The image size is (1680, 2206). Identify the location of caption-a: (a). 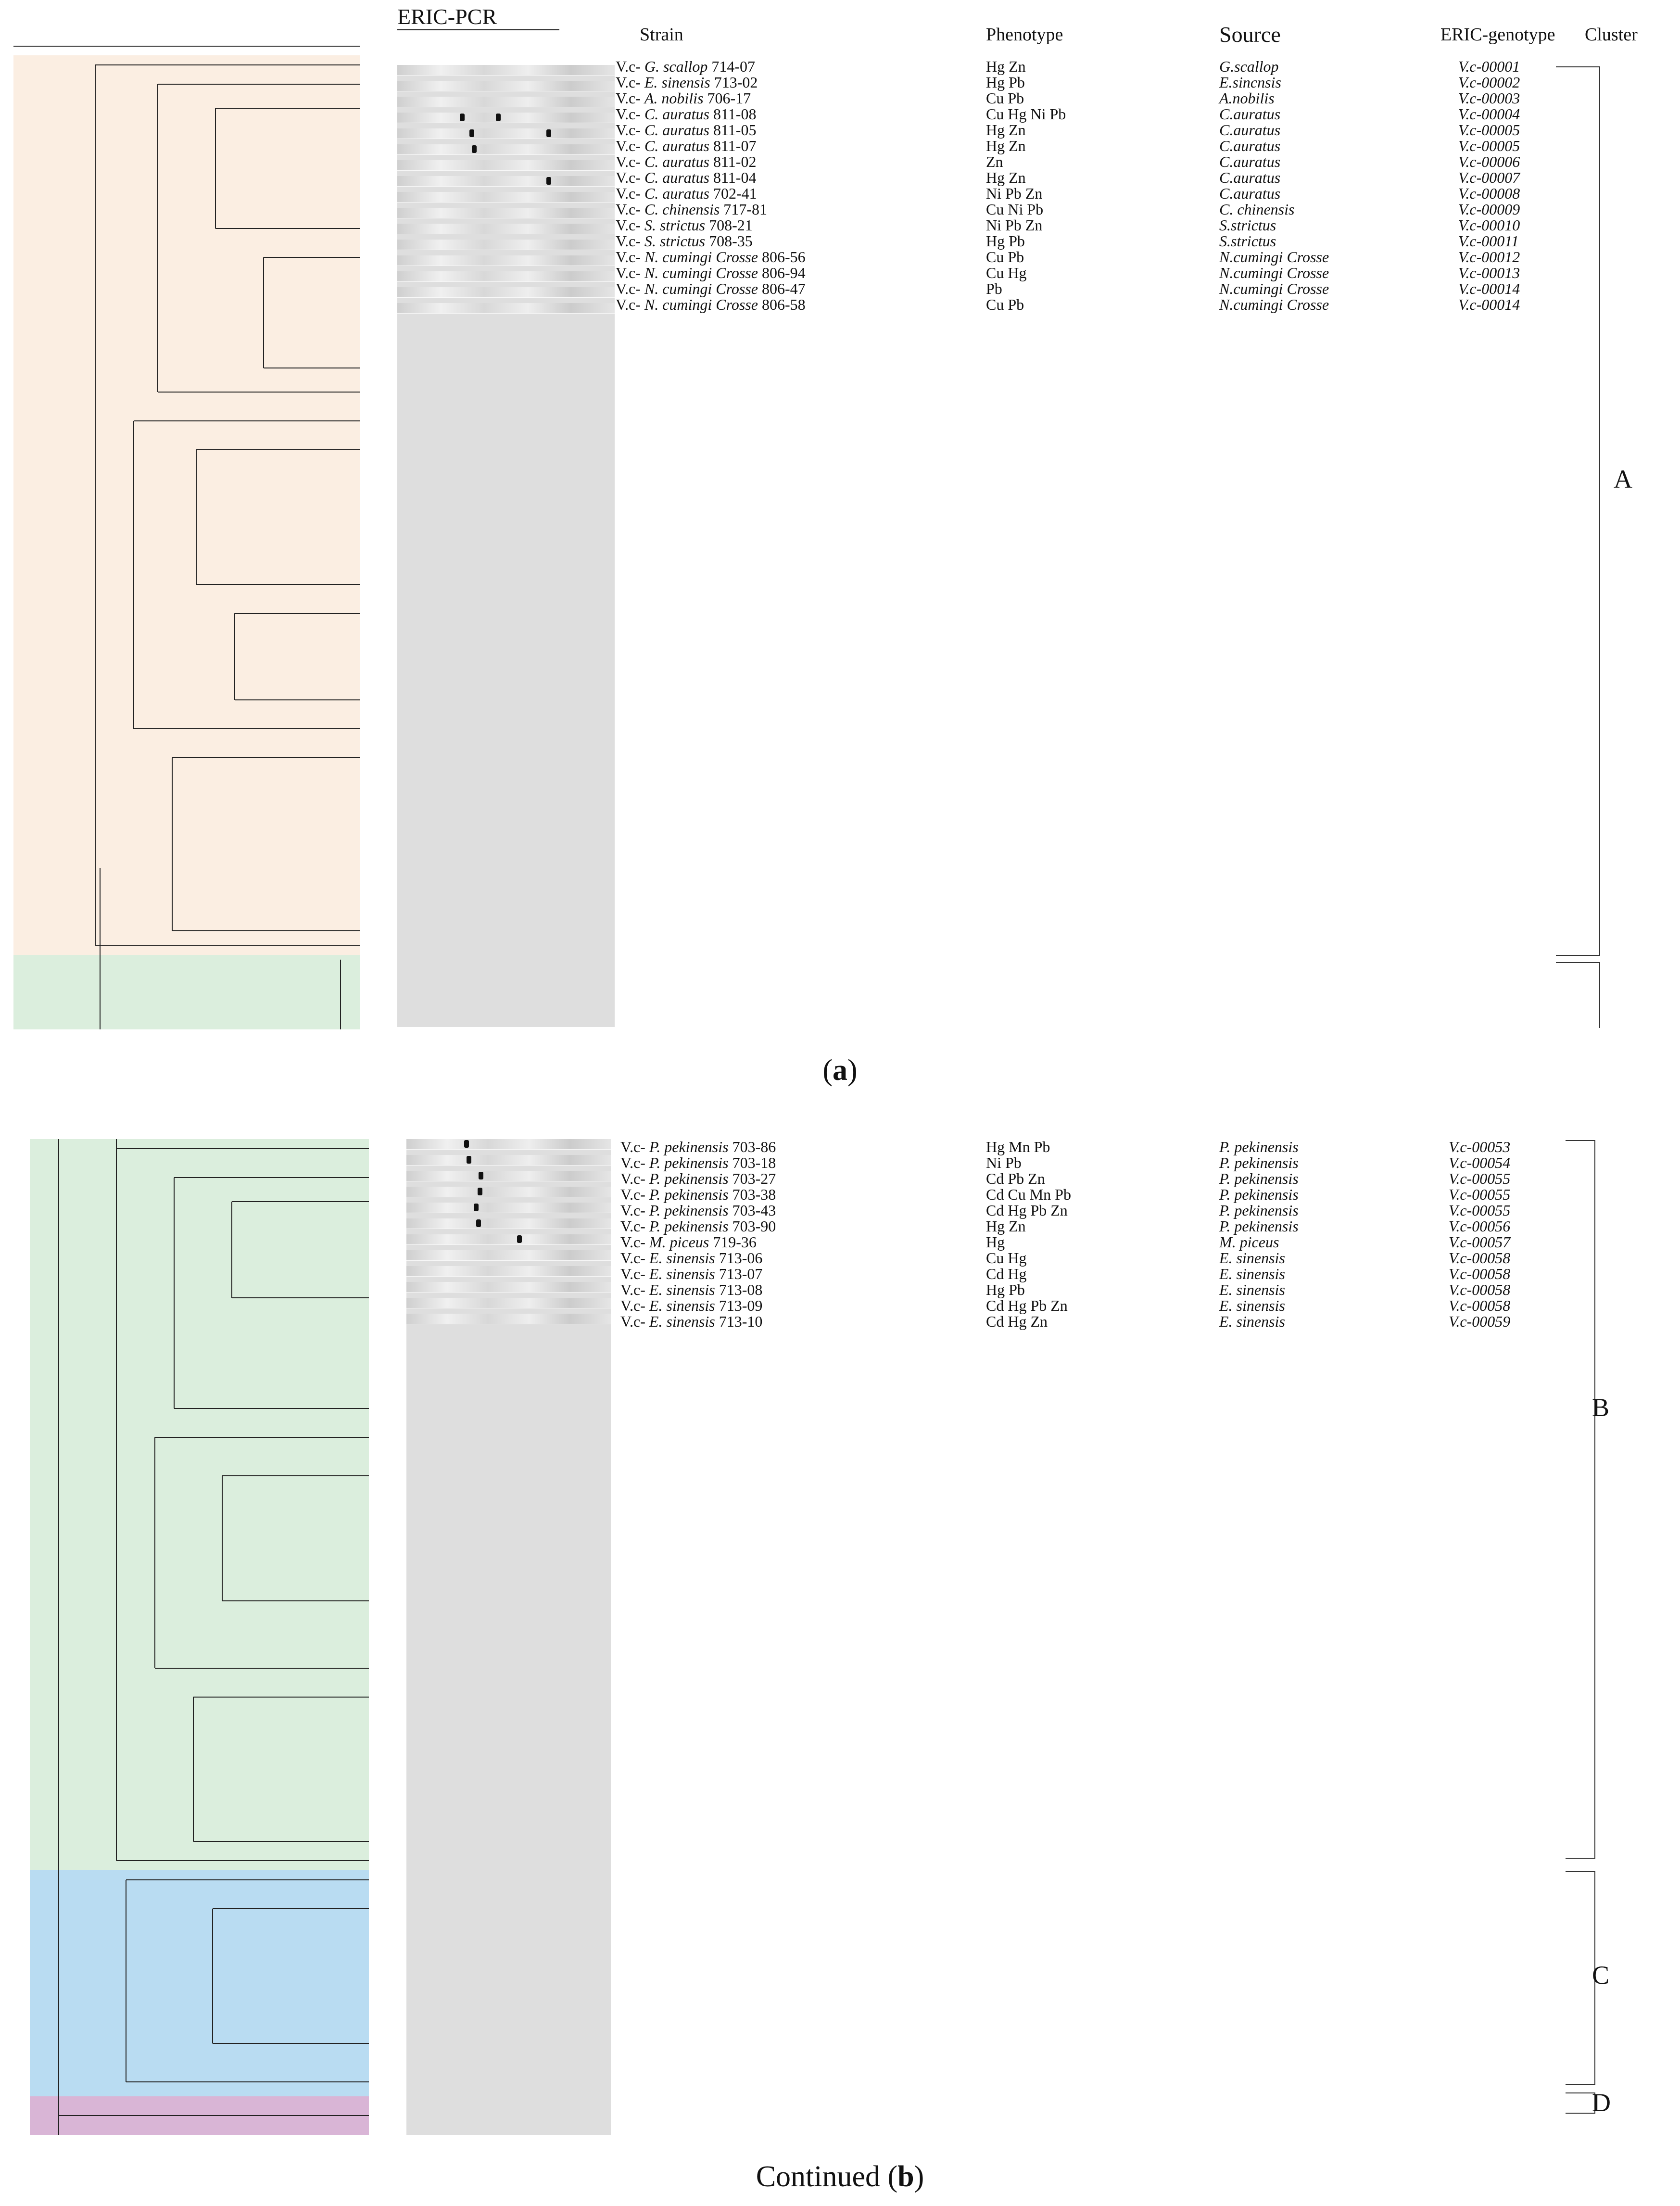
(840, 1070).